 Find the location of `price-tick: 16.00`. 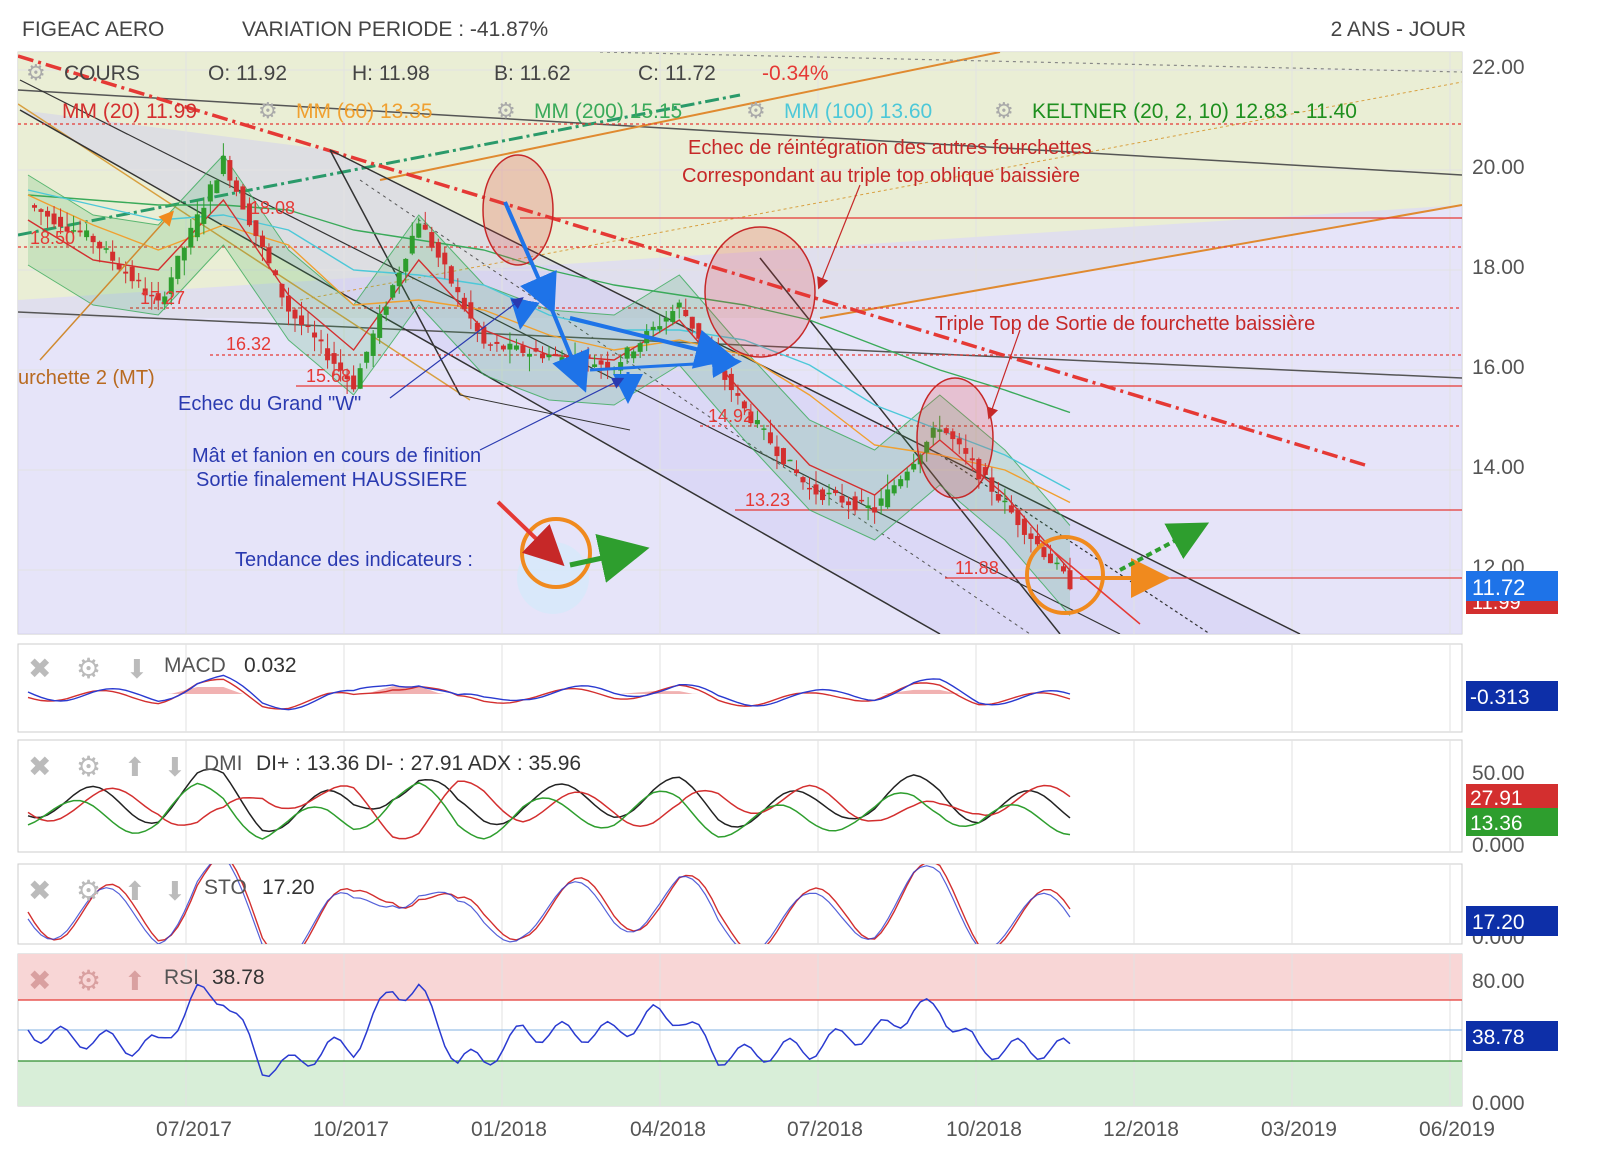

price-tick: 16.00 is located at coordinates (1498, 367).